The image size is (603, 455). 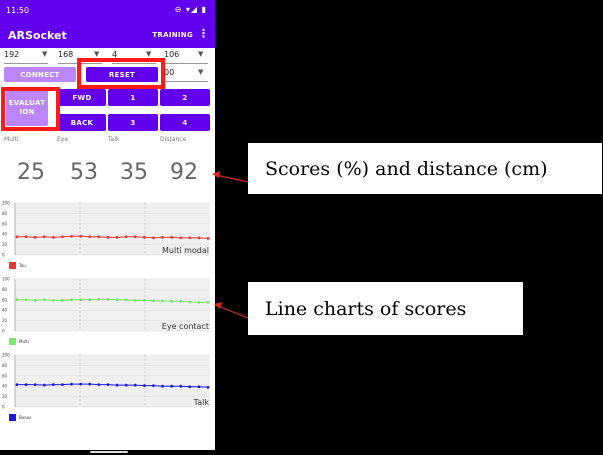 I want to click on forward-button: FWD, so click(x=82, y=97).